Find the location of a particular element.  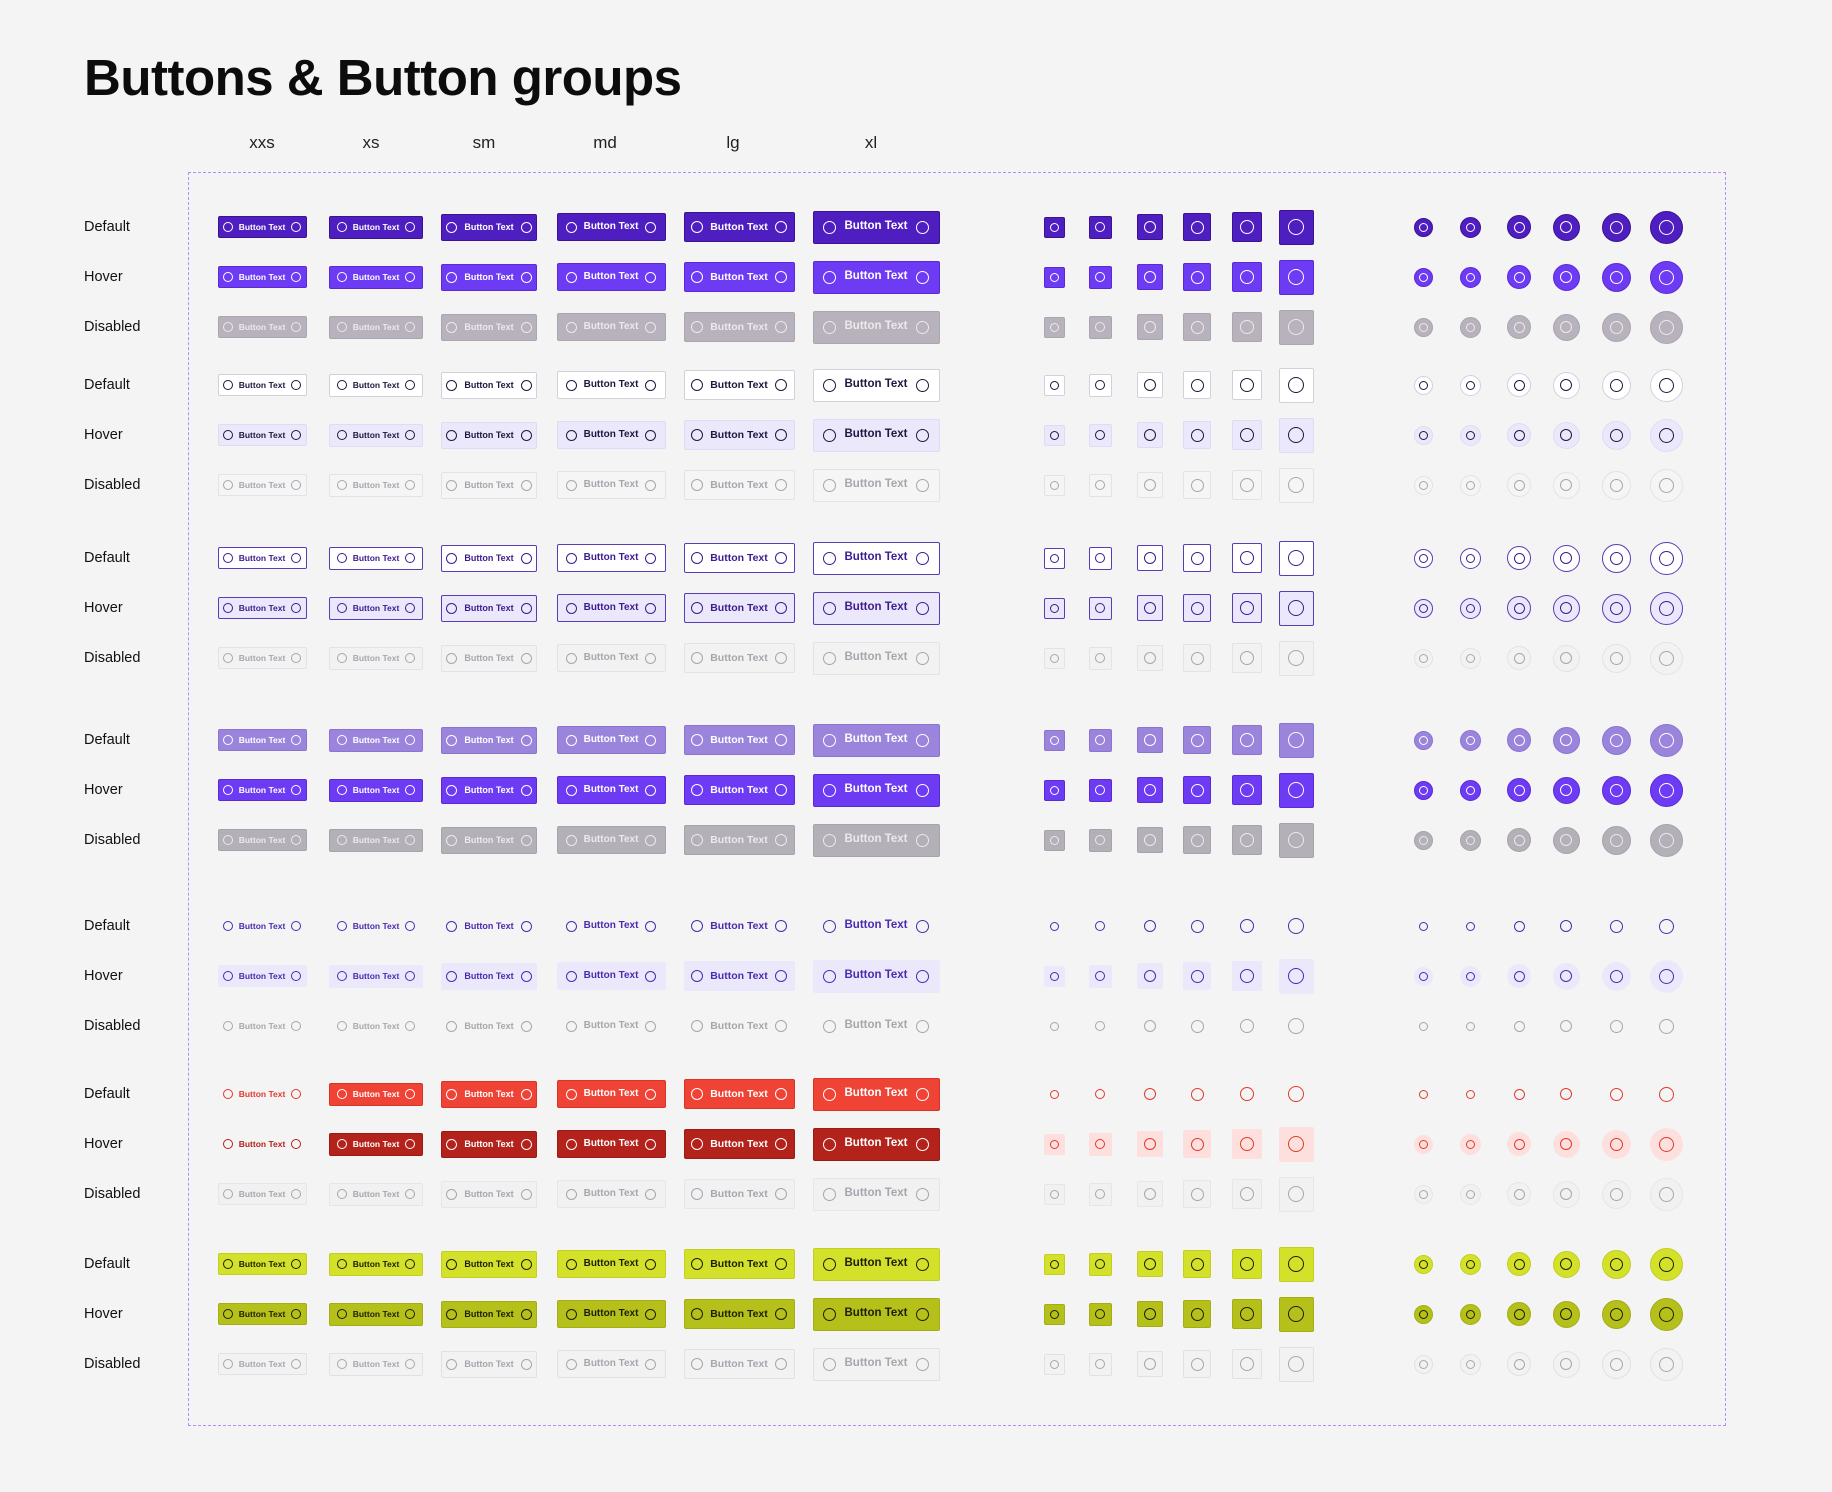

icon-button-square-lime-default-sm is located at coordinates (1150, 1264).